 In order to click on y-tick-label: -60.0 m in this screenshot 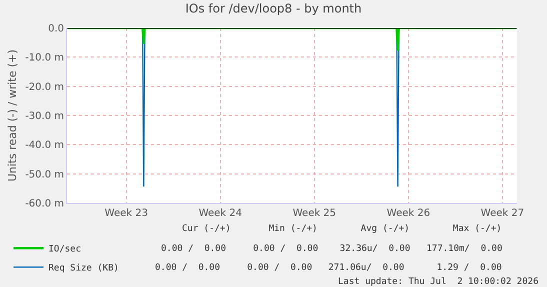, I will do `click(44, 204)`.